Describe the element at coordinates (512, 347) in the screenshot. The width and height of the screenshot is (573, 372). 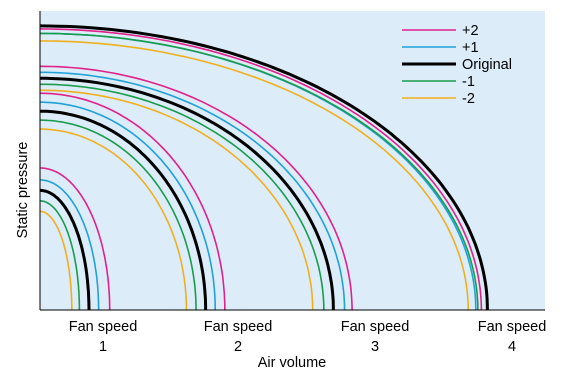
I see `tick-label-4-line2: 4` at that location.